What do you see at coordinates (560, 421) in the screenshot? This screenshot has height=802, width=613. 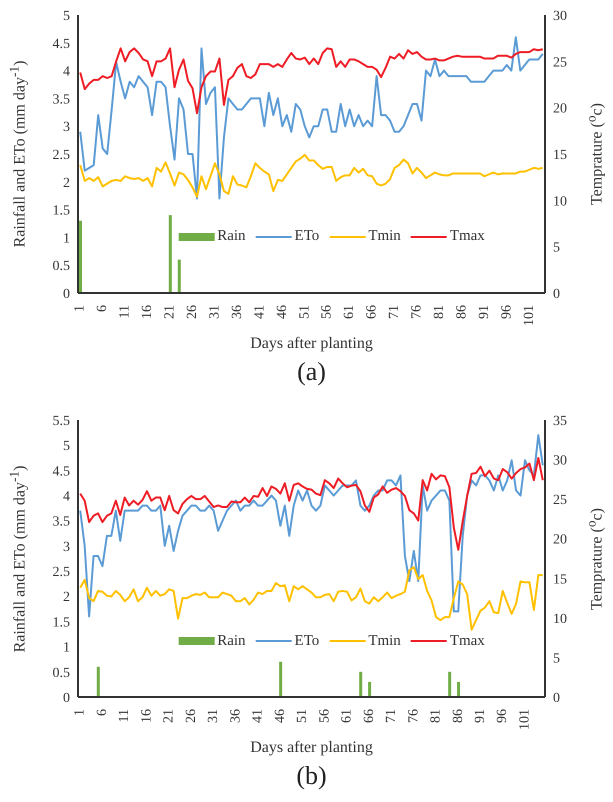 I see `y2-tick-label: 35` at bounding box center [560, 421].